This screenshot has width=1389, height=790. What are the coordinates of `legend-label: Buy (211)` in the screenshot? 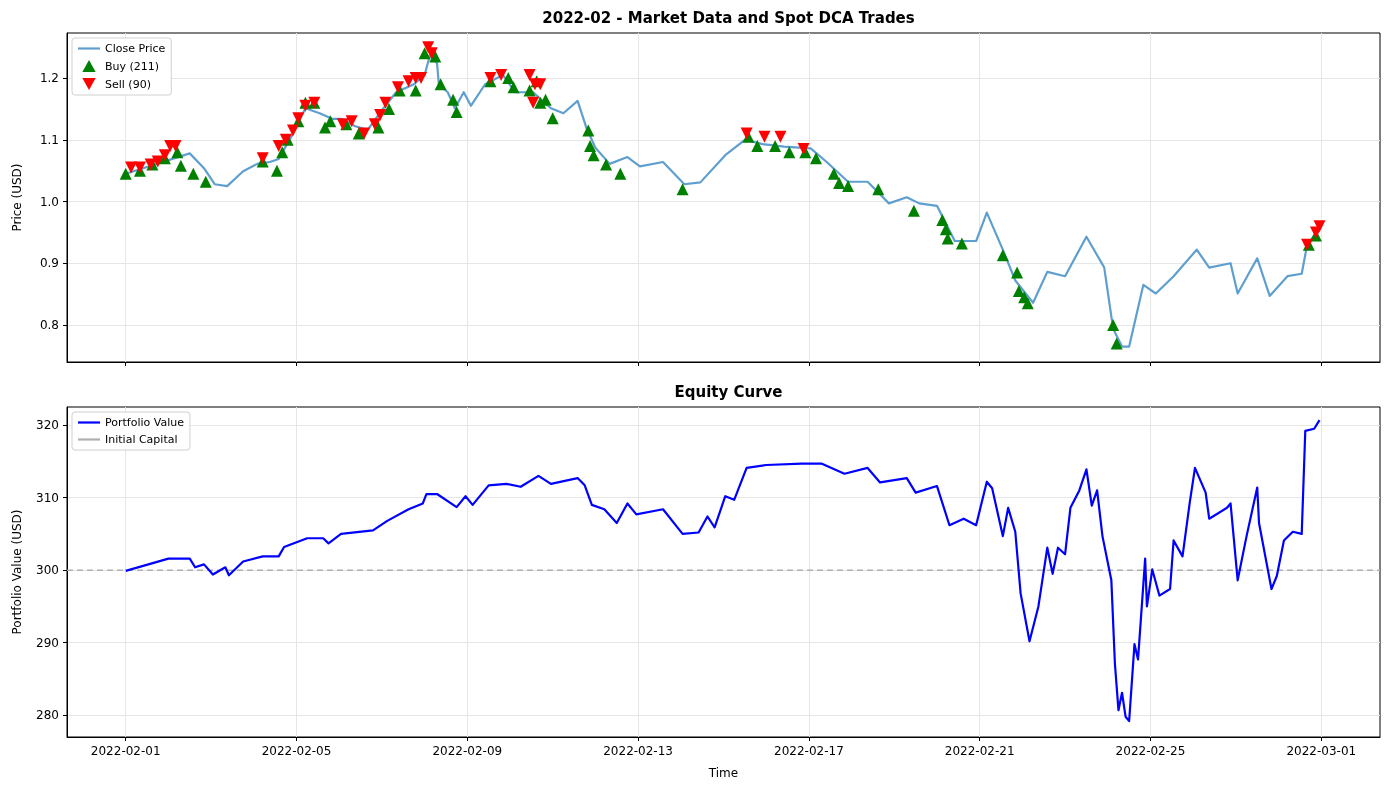 It's located at (132, 66).